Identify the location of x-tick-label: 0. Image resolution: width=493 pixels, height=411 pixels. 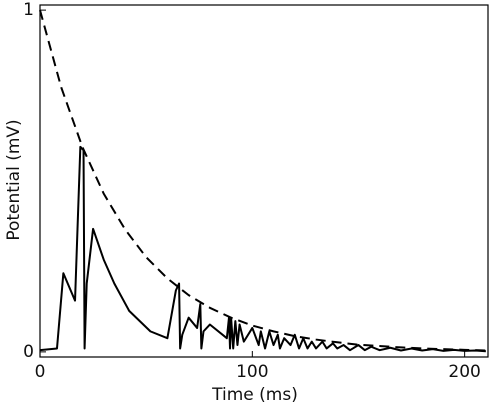
(40, 372).